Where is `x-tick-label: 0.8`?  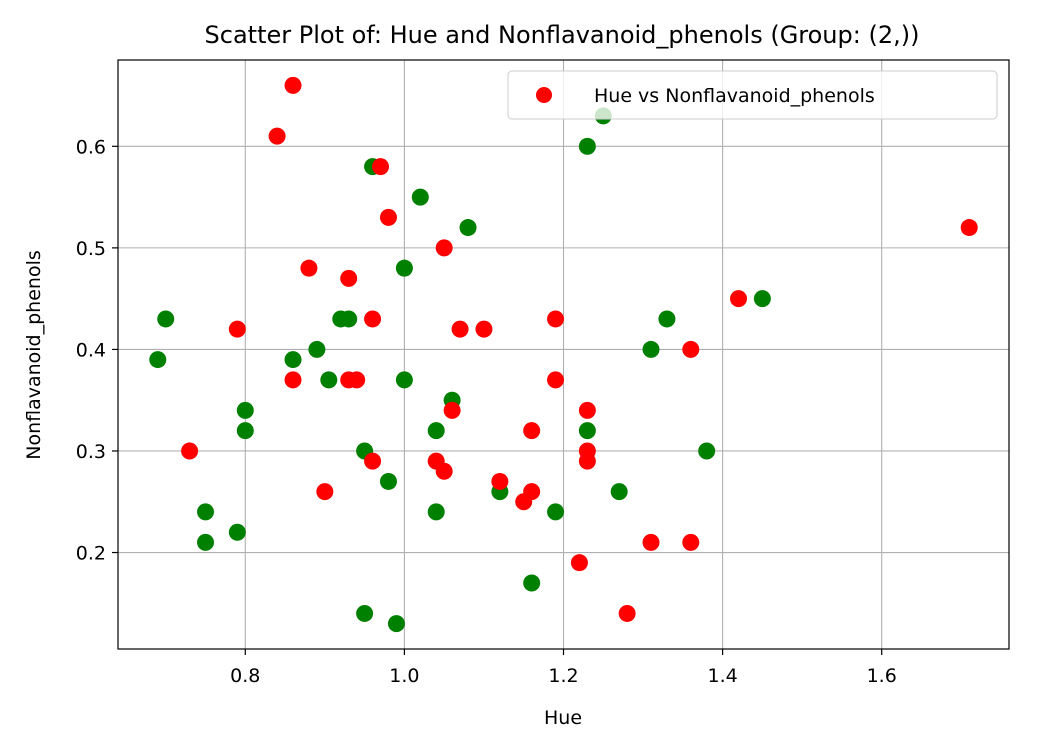
x-tick-label: 0.8 is located at coordinates (245, 676).